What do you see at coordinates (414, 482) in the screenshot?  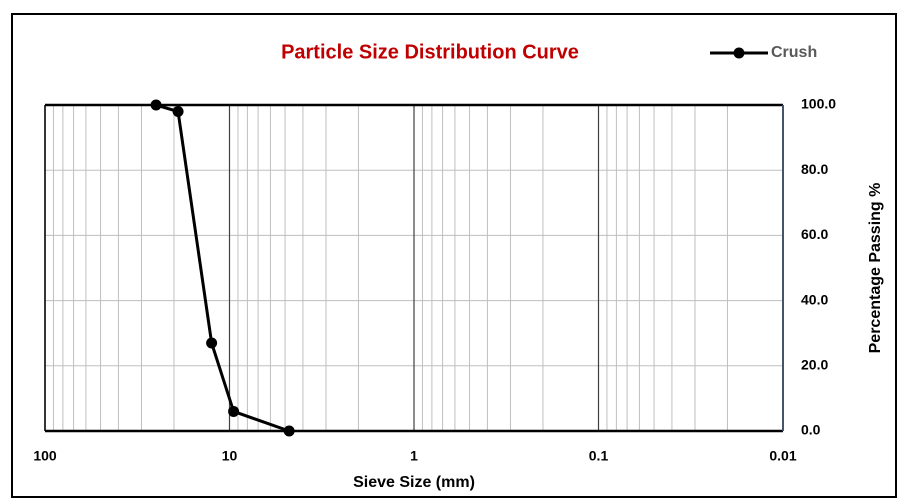 I see `x-axis-label: Sieve Size (mm)` at bounding box center [414, 482].